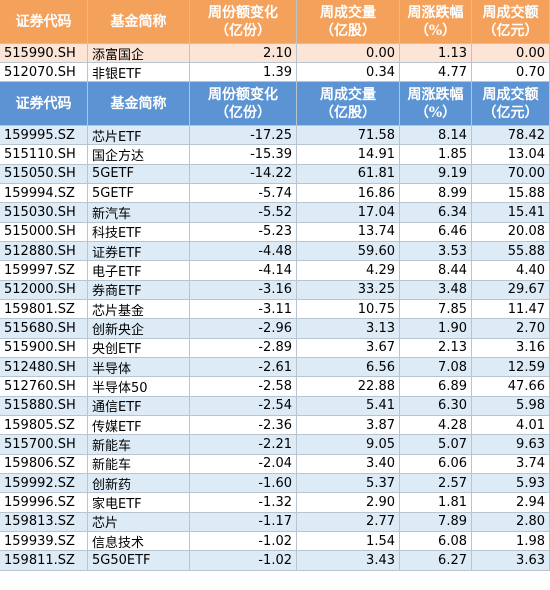  Describe the element at coordinates (139, 232) in the screenshot. I see `text-cell: 科技ETF` at that location.